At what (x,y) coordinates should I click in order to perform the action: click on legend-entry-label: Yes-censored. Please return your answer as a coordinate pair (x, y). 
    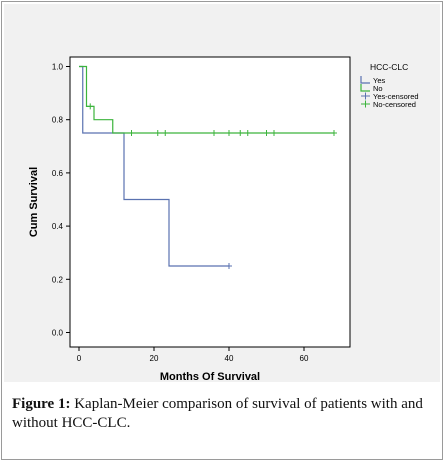
    Looking at the image, I should click on (396, 96).